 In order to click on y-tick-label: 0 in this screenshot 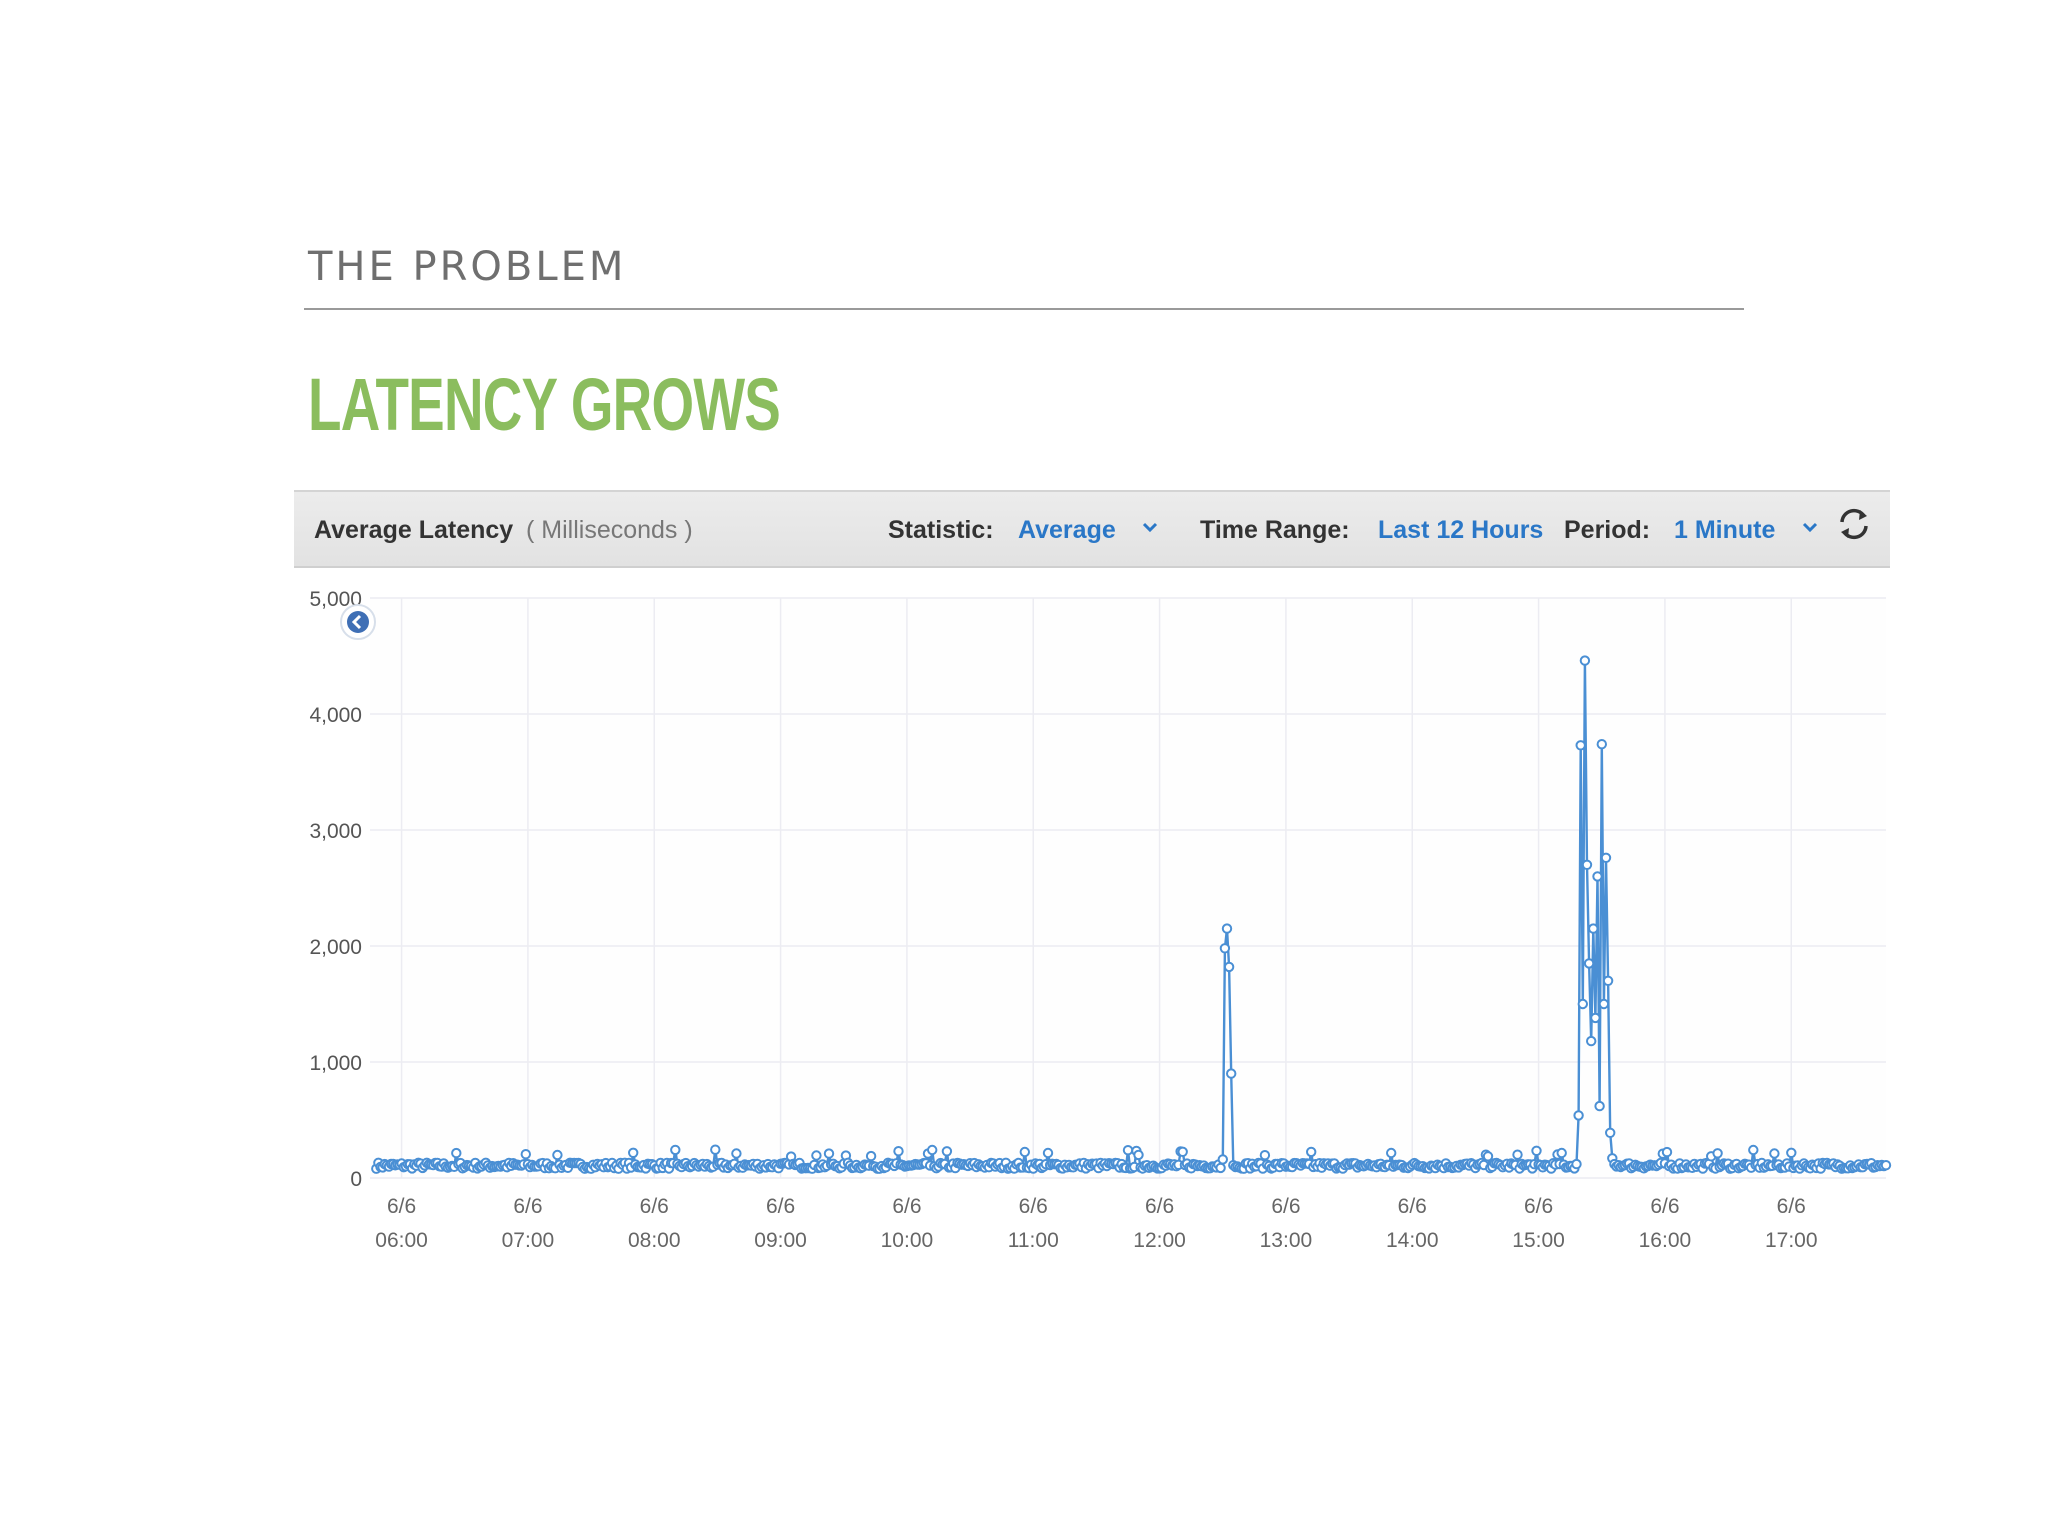, I will do `click(356, 1179)`.